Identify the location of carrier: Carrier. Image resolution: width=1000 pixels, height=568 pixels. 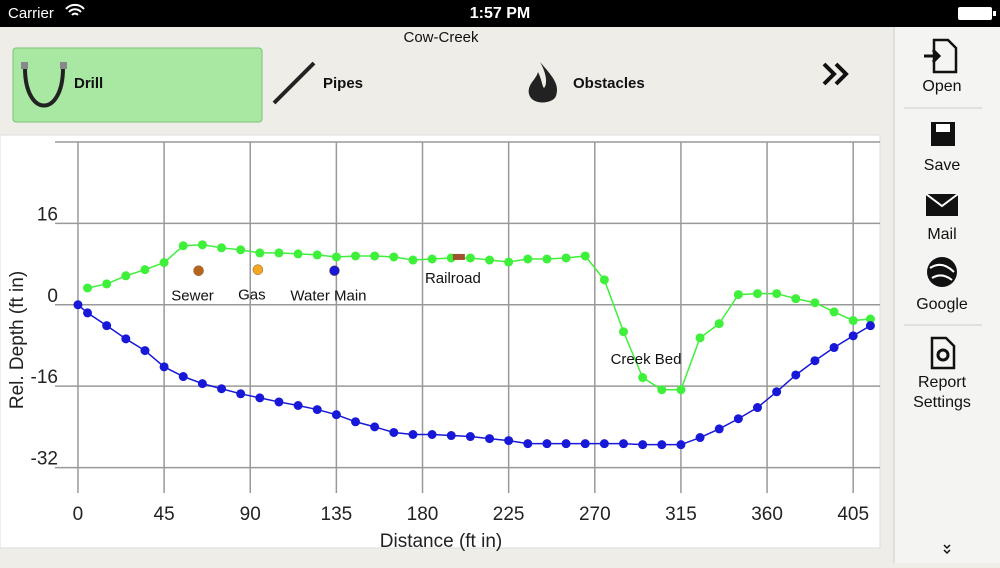
(31, 13).